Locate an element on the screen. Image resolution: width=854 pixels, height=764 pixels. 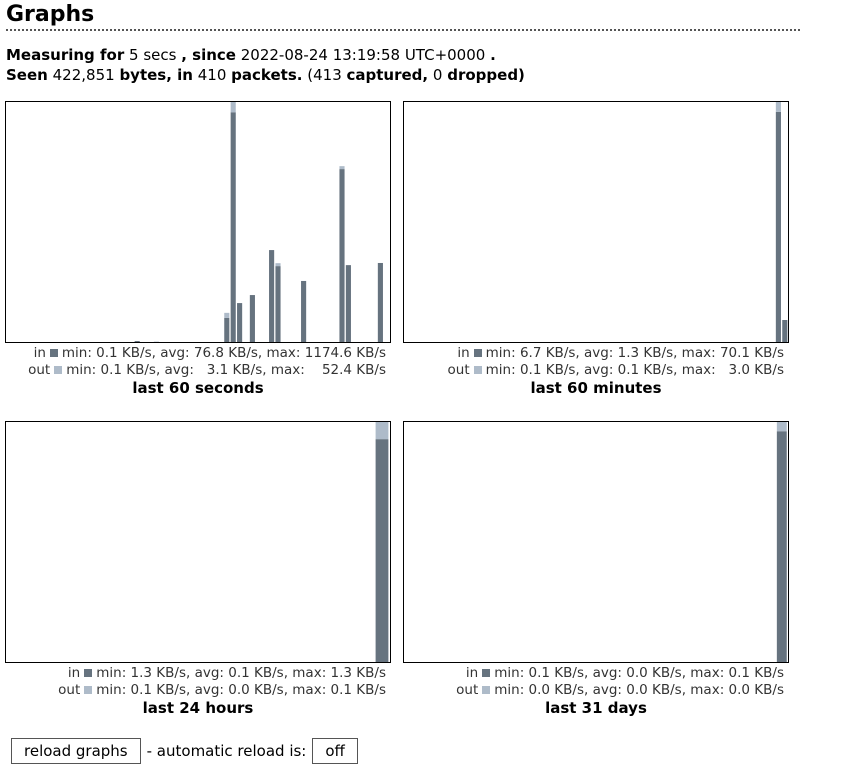
info-text: 2022-08-24 13:19:58 UTC+0000 is located at coordinates (363, 55).